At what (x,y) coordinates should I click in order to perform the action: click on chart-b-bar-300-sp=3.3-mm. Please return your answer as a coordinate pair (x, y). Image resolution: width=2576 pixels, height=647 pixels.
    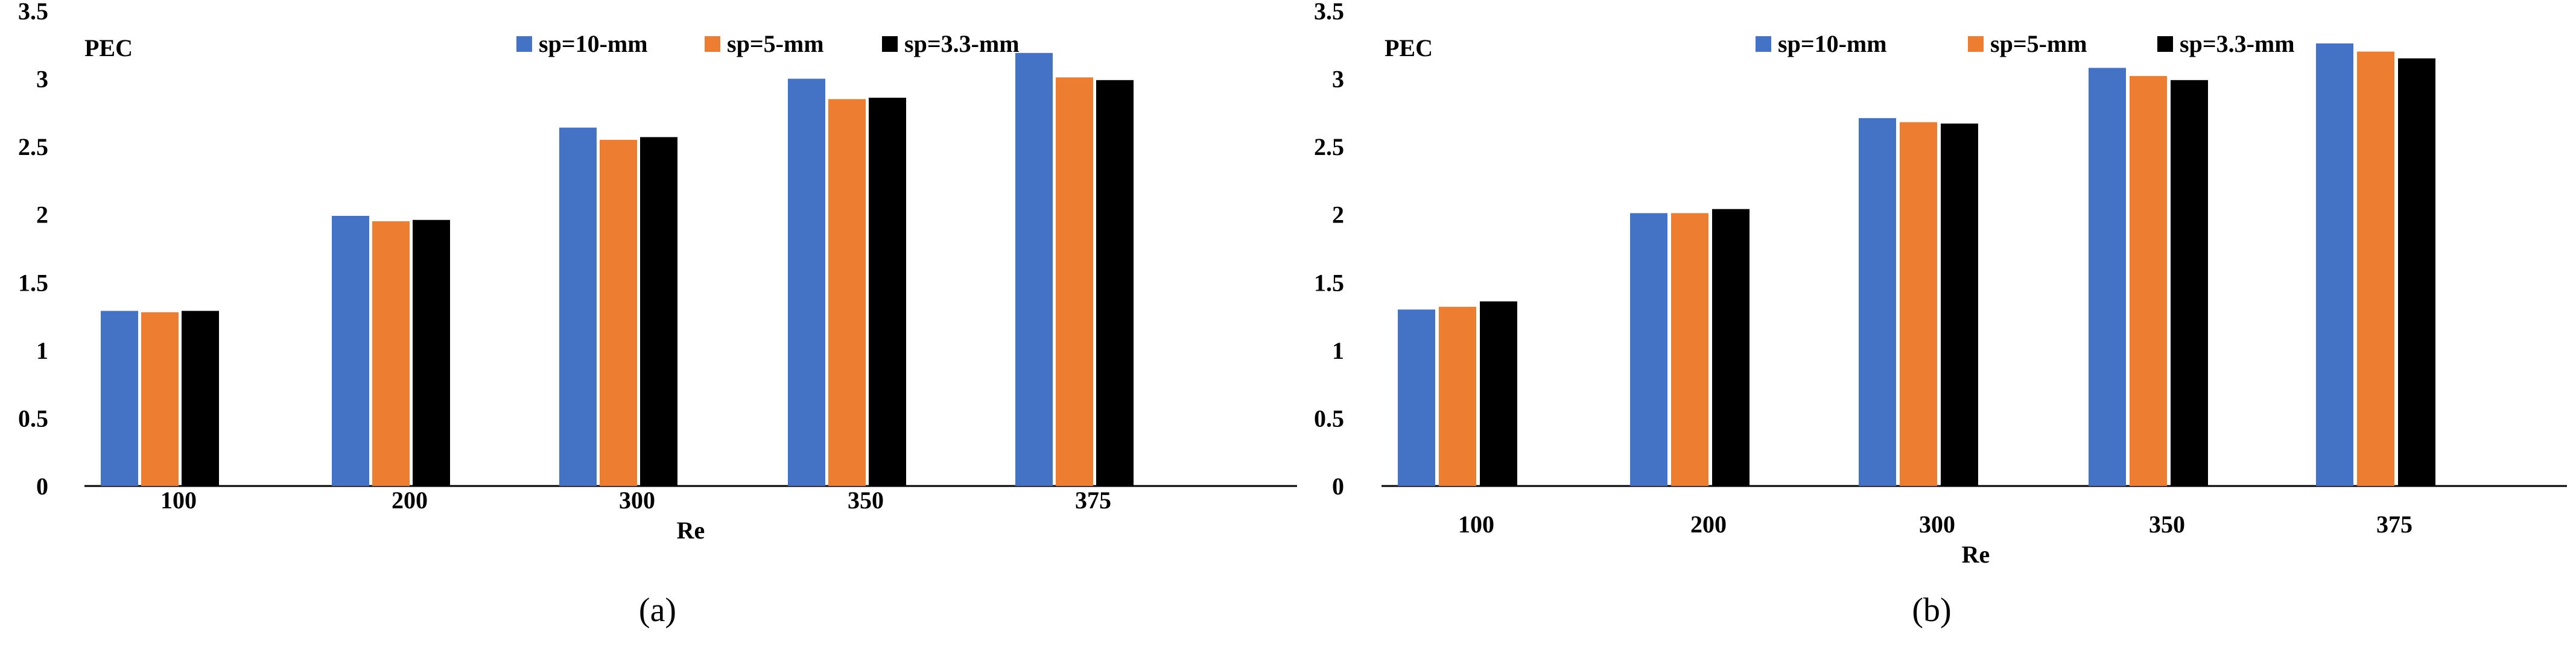
    Looking at the image, I should click on (1959, 304).